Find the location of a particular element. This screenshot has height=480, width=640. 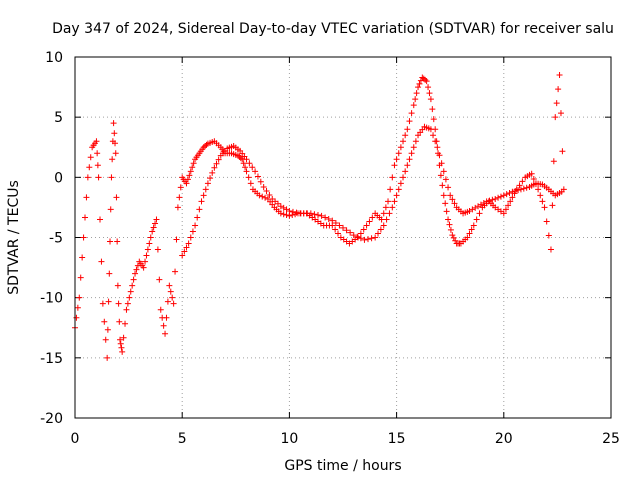

x-tick-label: 25 is located at coordinates (611, 439).